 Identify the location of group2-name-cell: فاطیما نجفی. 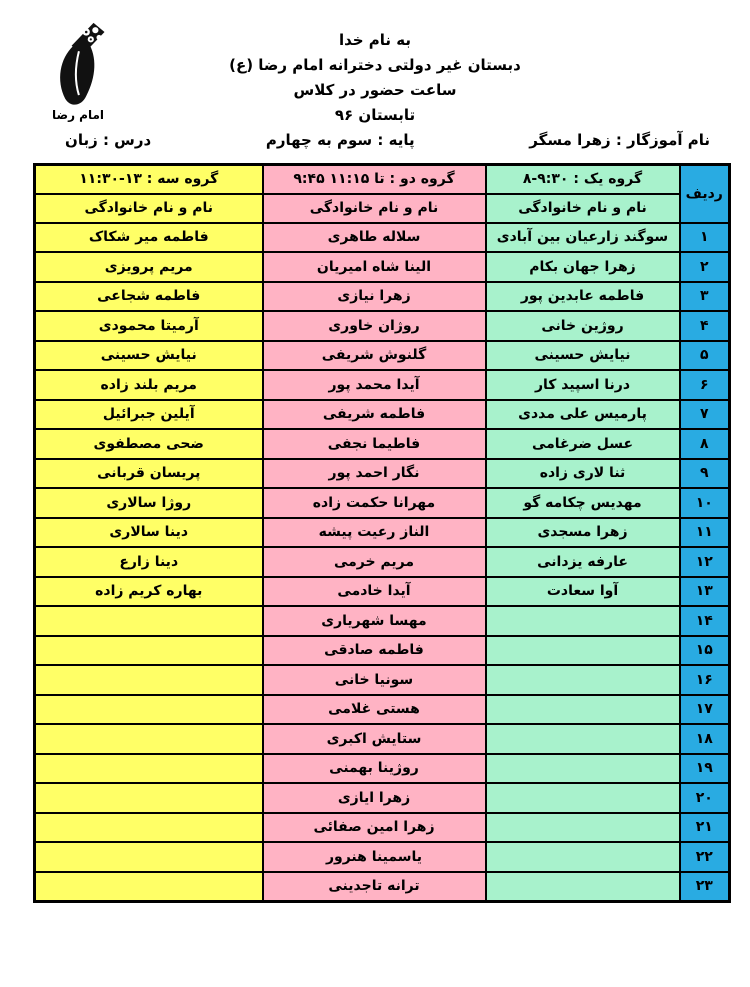
(374, 444).